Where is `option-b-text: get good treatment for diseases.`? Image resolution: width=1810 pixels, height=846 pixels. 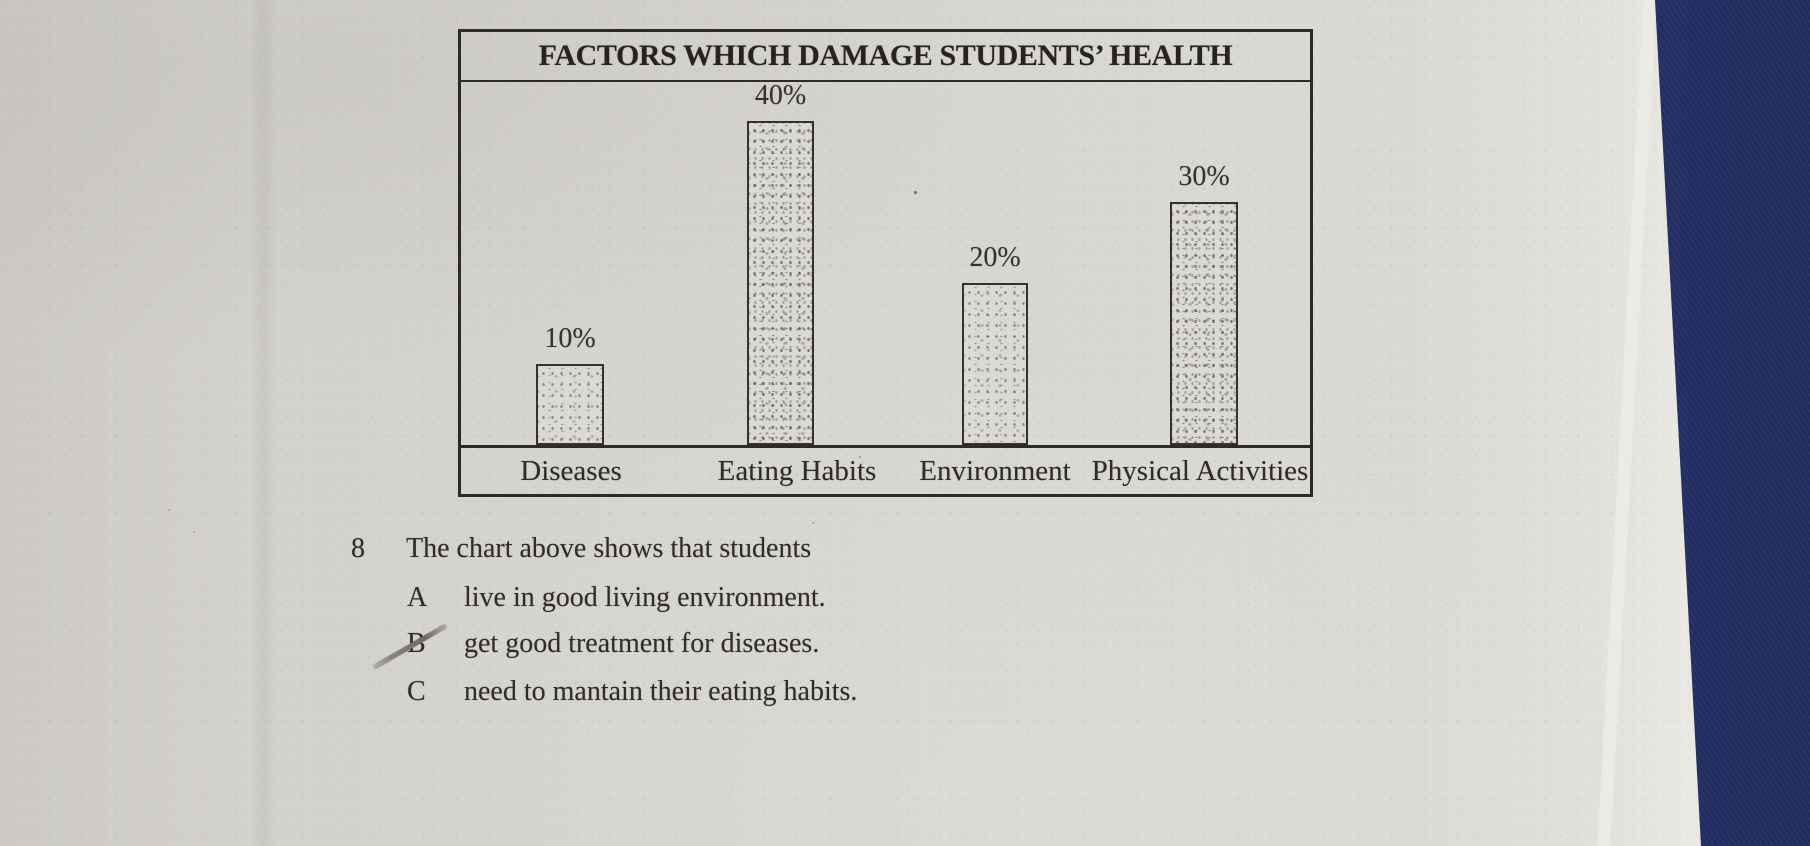 option-b-text: get good treatment for diseases. is located at coordinates (642, 643).